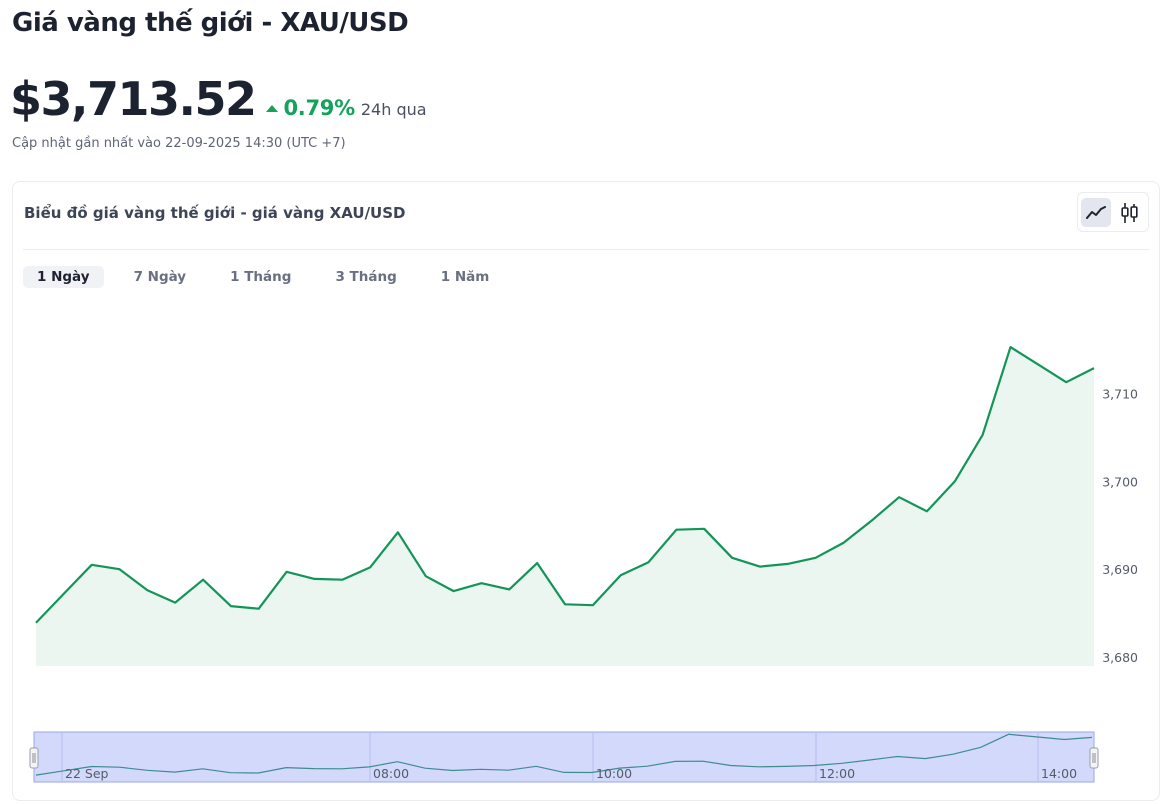 The width and height of the screenshot is (1163, 805). I want to click on line-chart-icon, so click(1096, 212).